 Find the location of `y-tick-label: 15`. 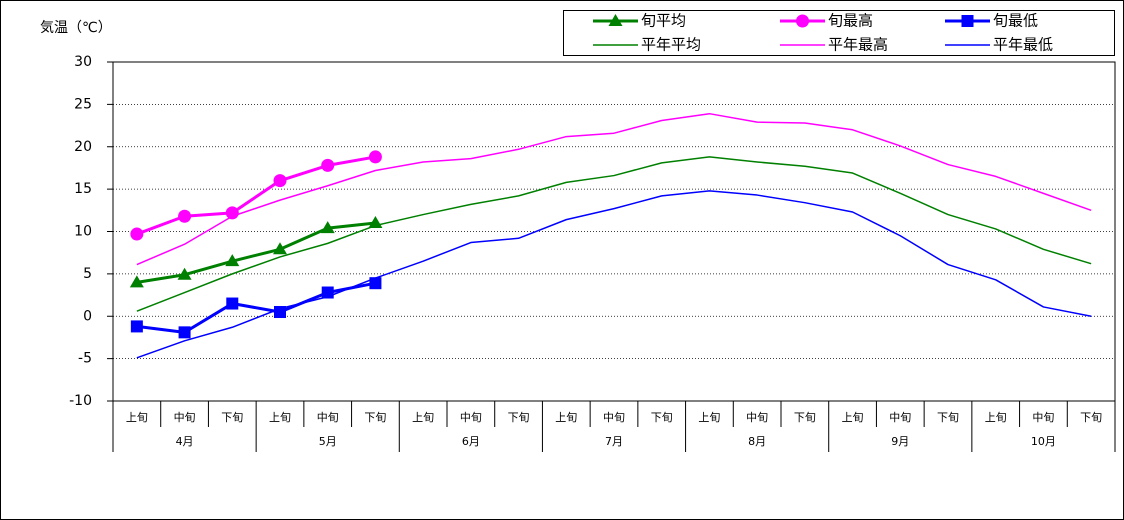

y-tick-label: 15 is located at coordinates (83, 189).